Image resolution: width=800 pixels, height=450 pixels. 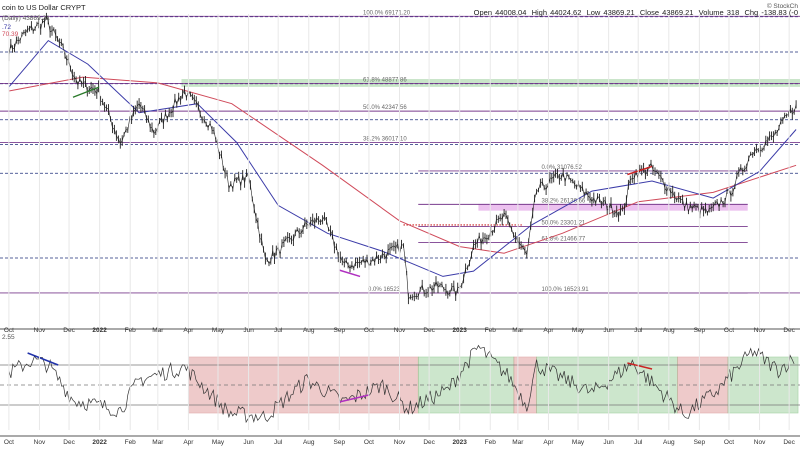 What do you see at coordinates (711, 12) in the screenshot?
I see `volume-label: Volume` at bounding box center [711, 12].